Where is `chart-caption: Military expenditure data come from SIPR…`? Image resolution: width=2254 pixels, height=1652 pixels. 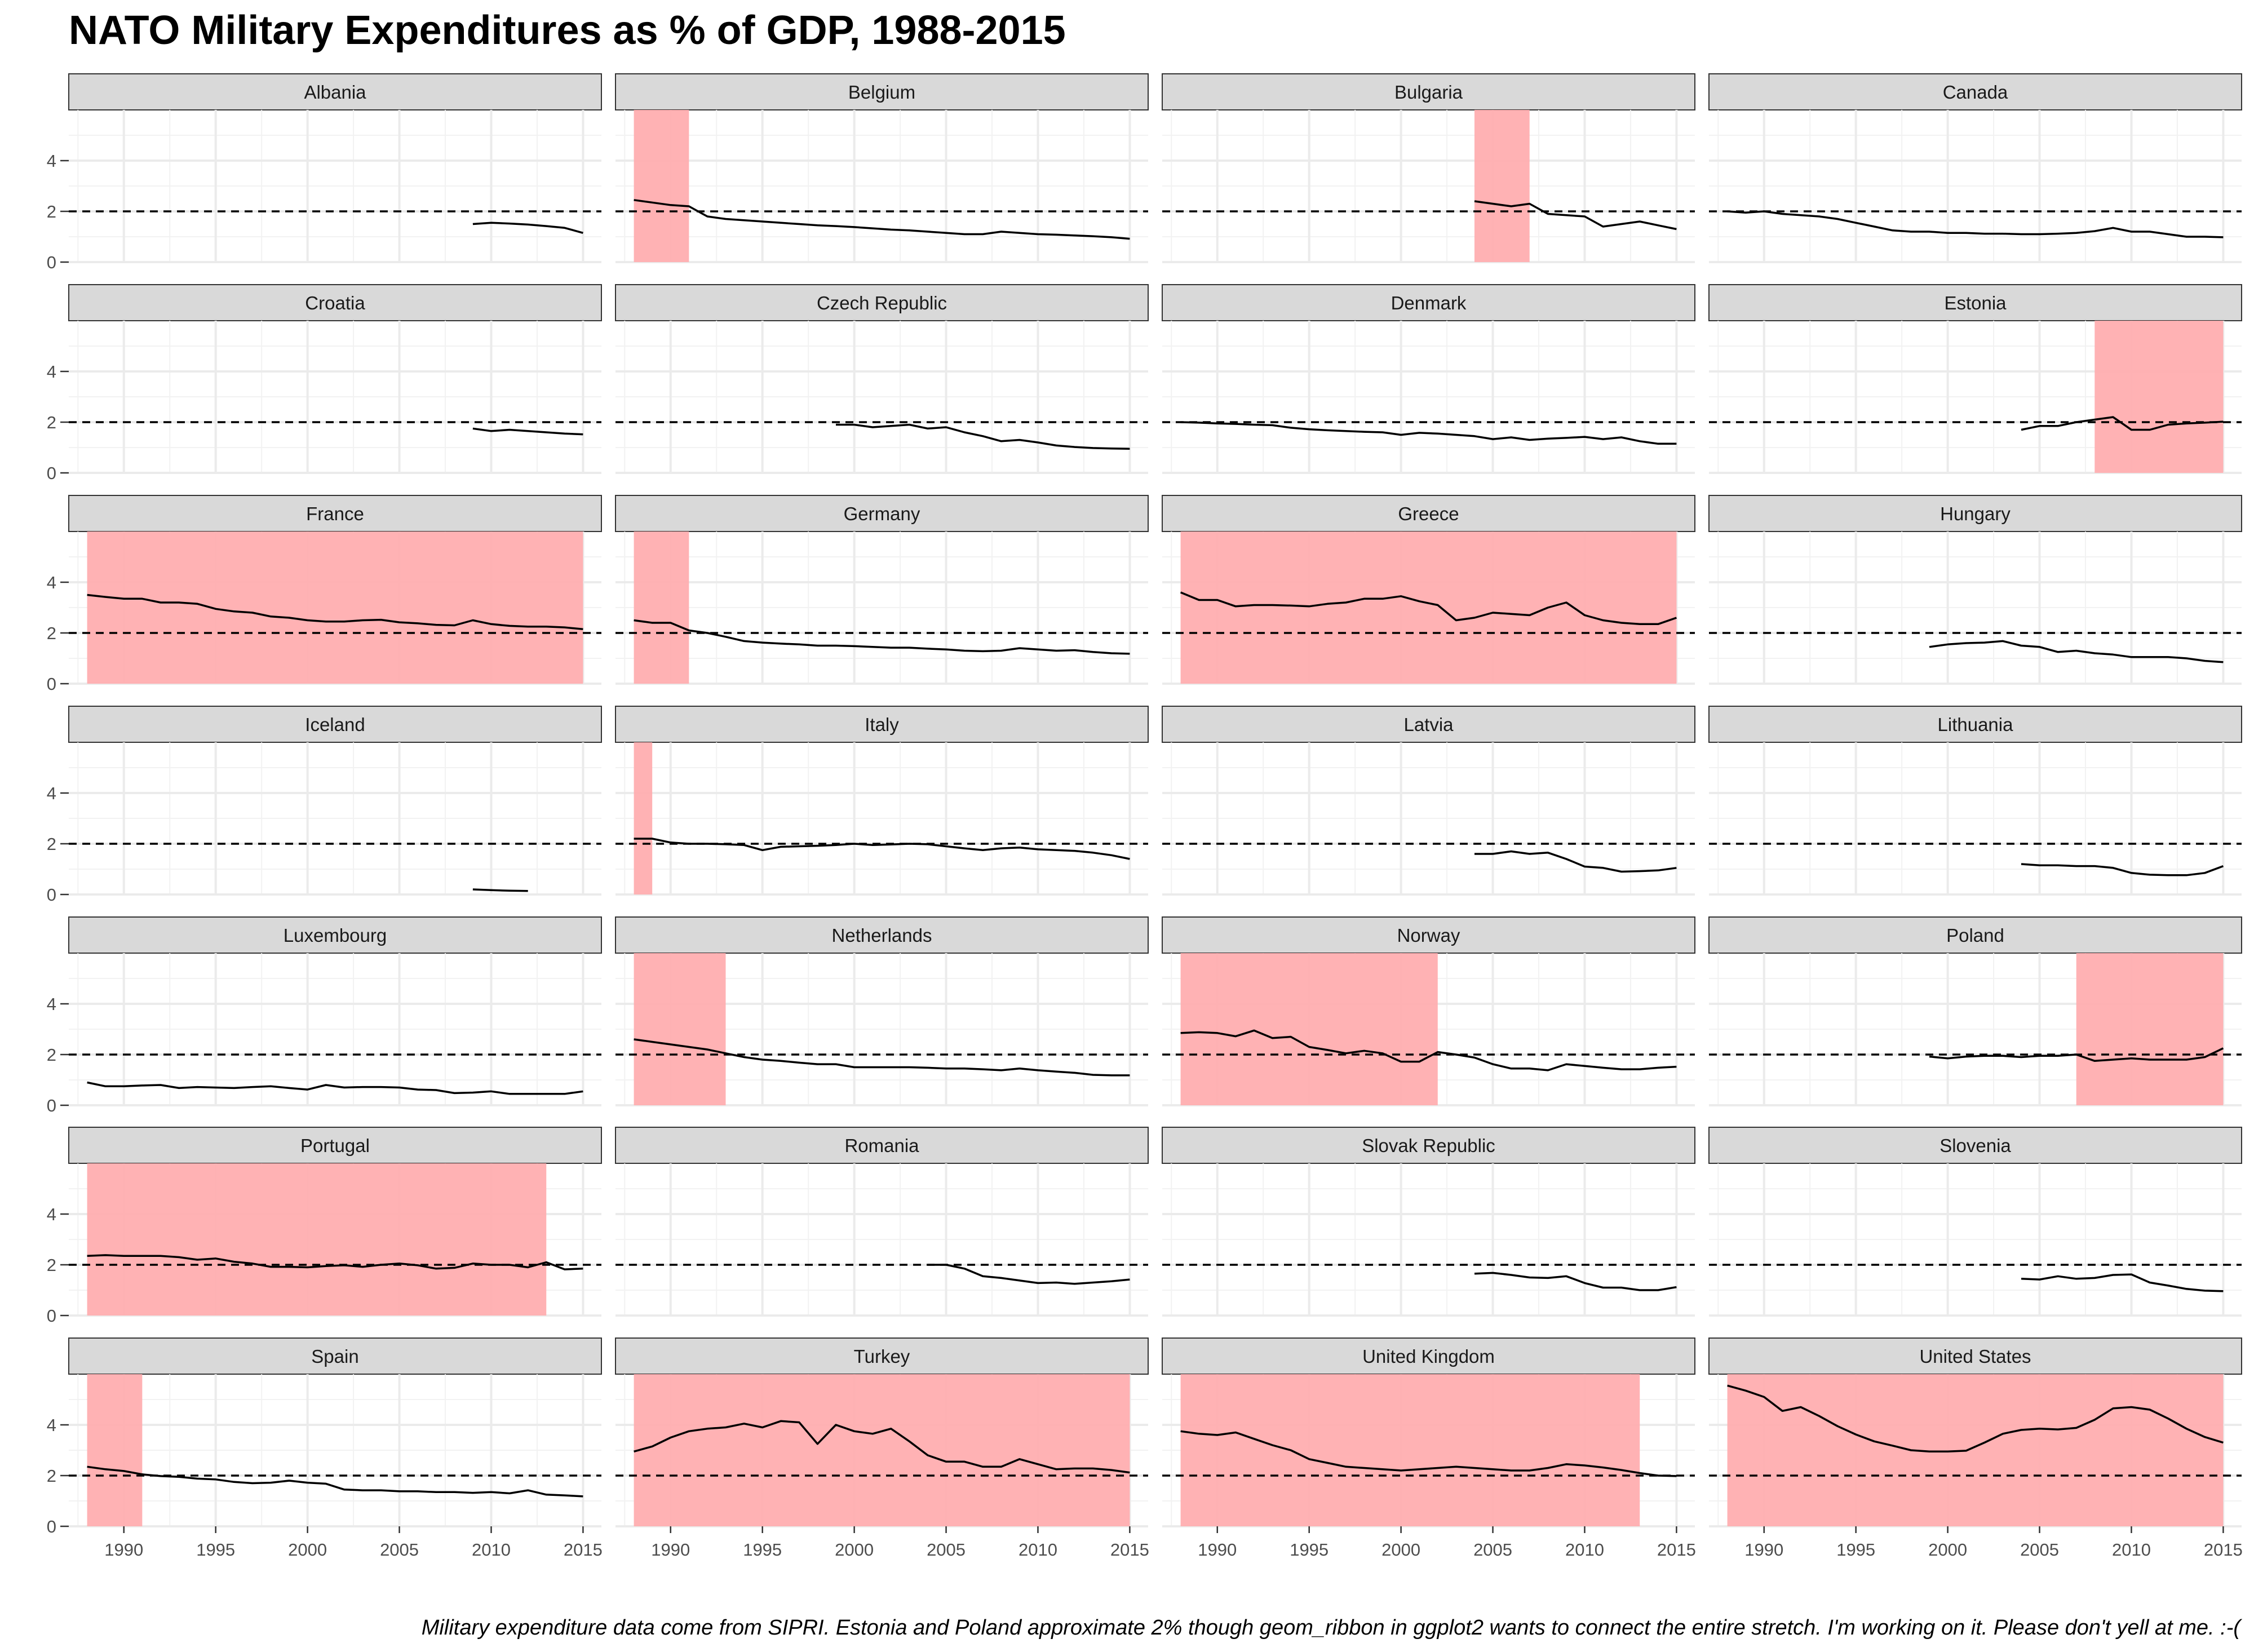 chart-caption: Military expenditure data come from SIPR… is located at coordinates (1332, 1628).